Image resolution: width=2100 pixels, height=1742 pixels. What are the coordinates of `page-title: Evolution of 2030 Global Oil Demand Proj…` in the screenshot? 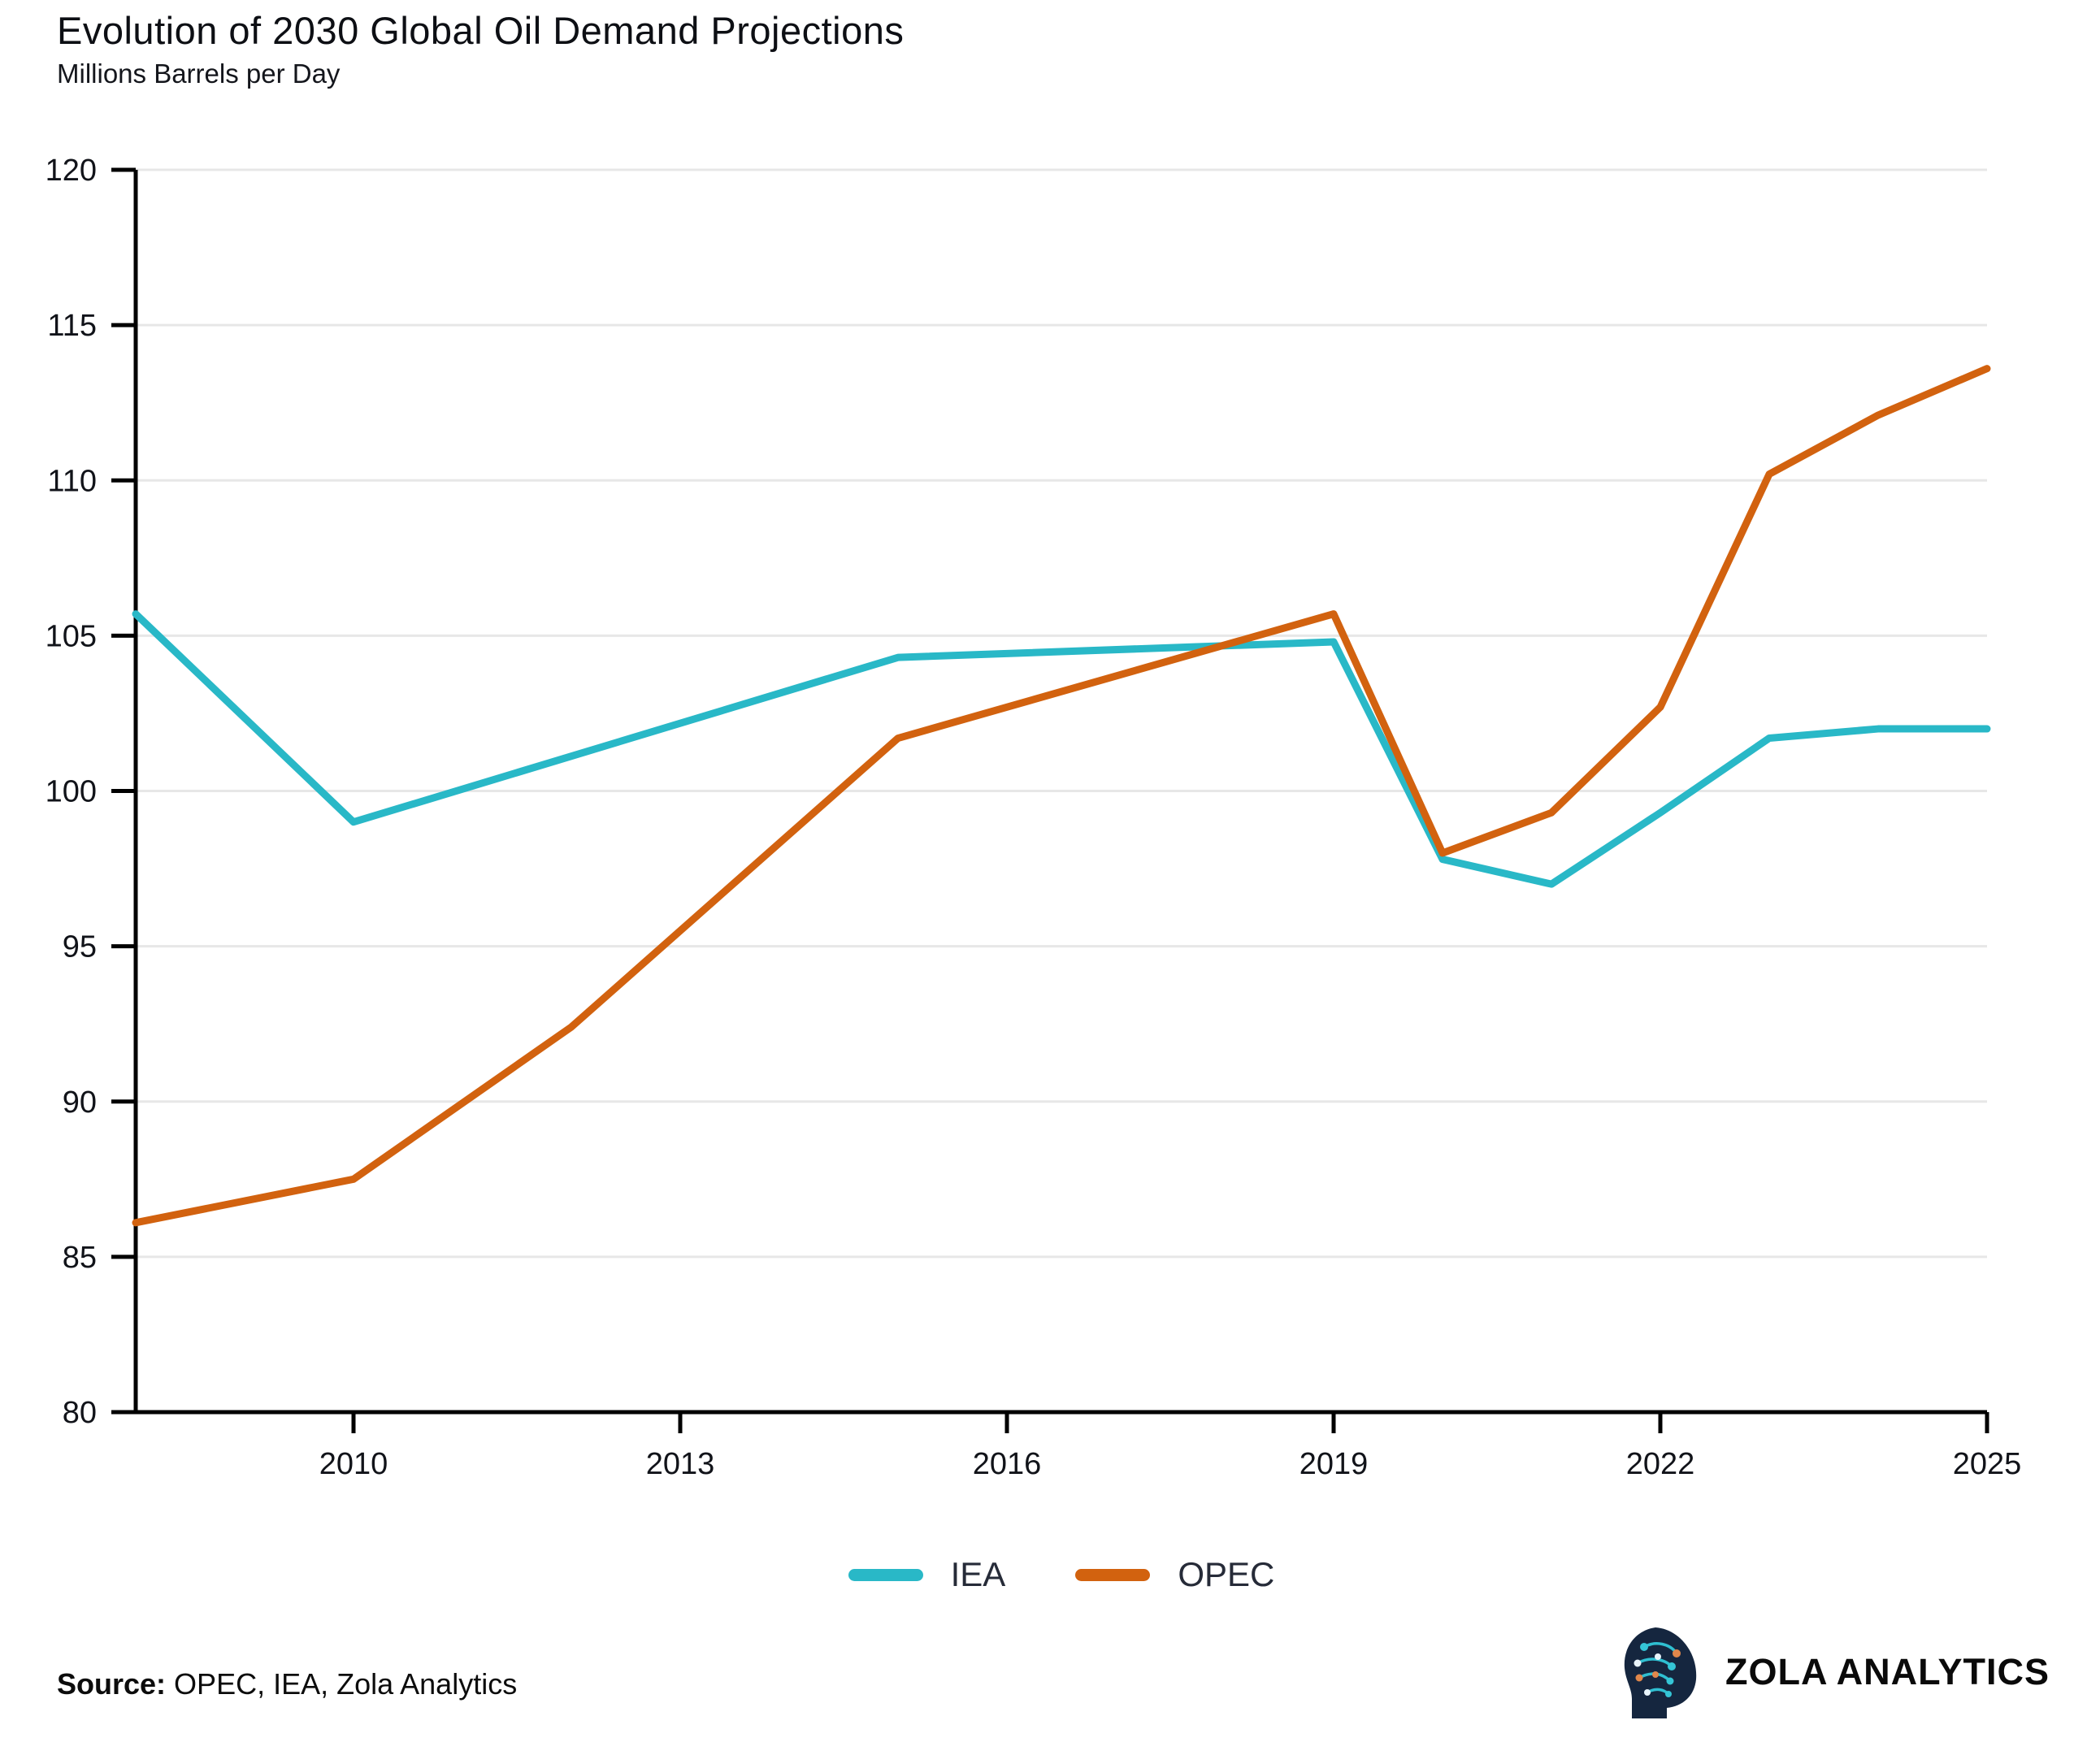 It's located at (481, 30).